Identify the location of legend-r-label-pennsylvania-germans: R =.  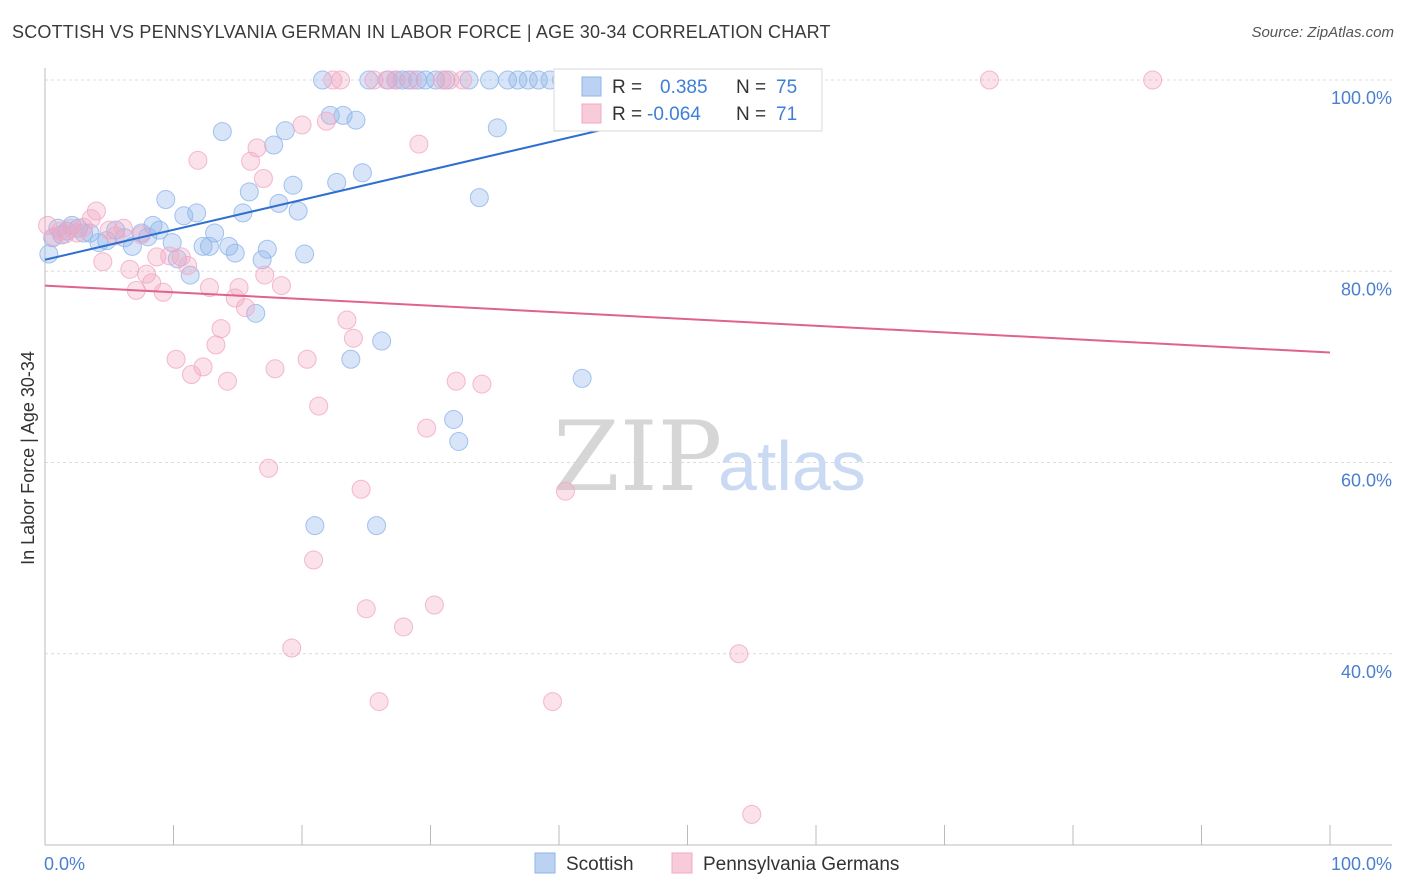
(627, 114).